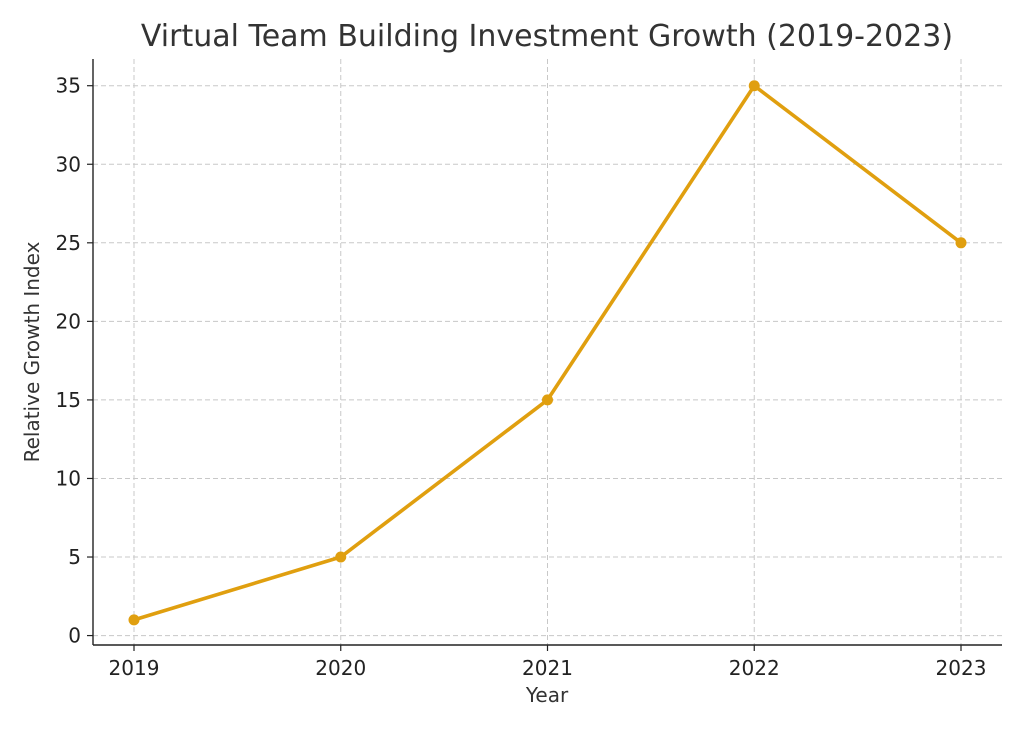  What do you see at coordinates (547, 695) in the screenshot?
I see `x-axis-label: Year` at bounding box center [547, 695].